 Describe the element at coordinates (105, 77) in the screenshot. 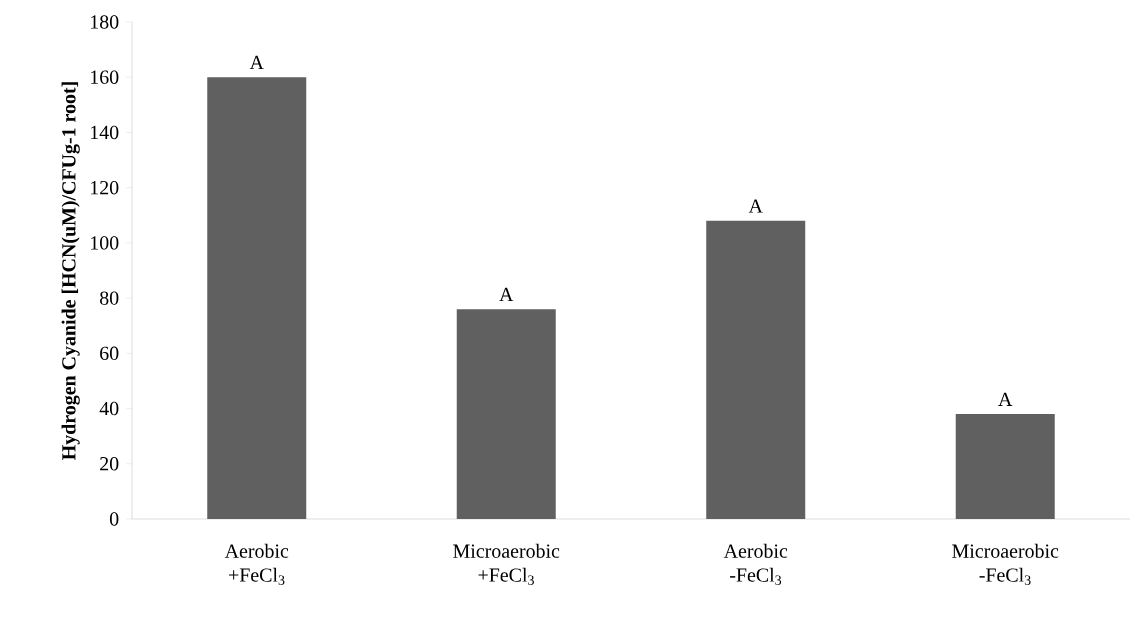

I see `y-tick-label: 160` at that location.